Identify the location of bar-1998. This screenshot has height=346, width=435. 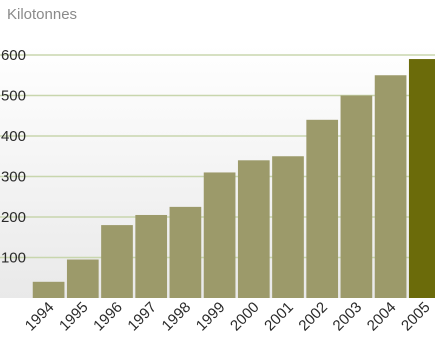
(185, 252).